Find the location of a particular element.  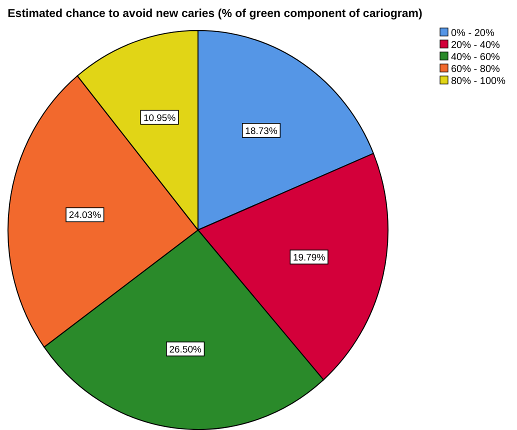

data-label: 18.73% is located at coordinates (261, 131).